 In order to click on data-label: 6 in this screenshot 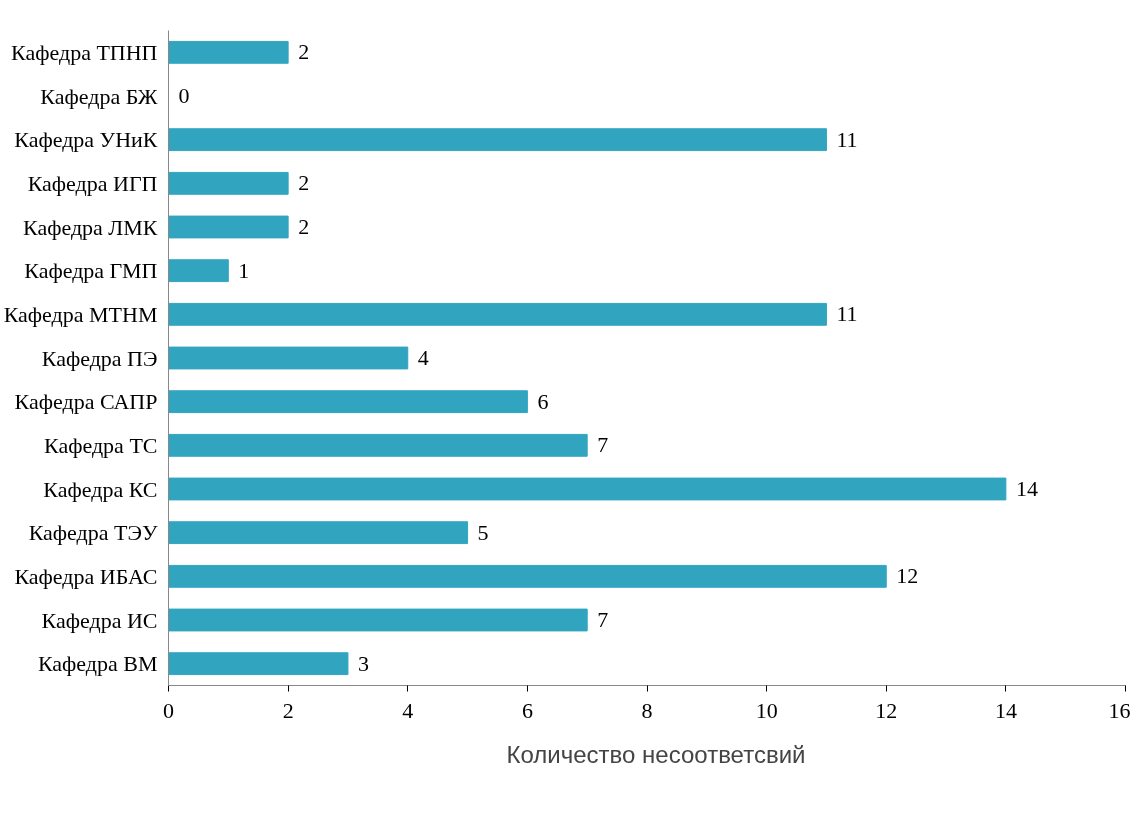, I will do `click(543, 401)`.